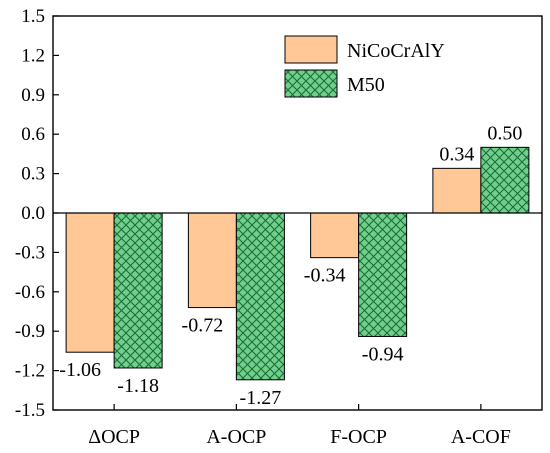 The height and width of the screenshot is (453, 550). Describe the element at coordinates (33, 55) in the screenshot. I see `y-tick-label-9: 1.2` at that location.